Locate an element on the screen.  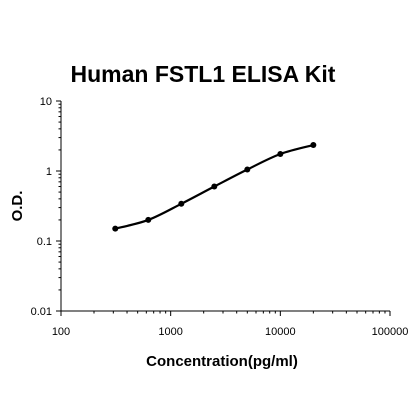
y-axis-label: O.D. is located at coordinates (17, 206).